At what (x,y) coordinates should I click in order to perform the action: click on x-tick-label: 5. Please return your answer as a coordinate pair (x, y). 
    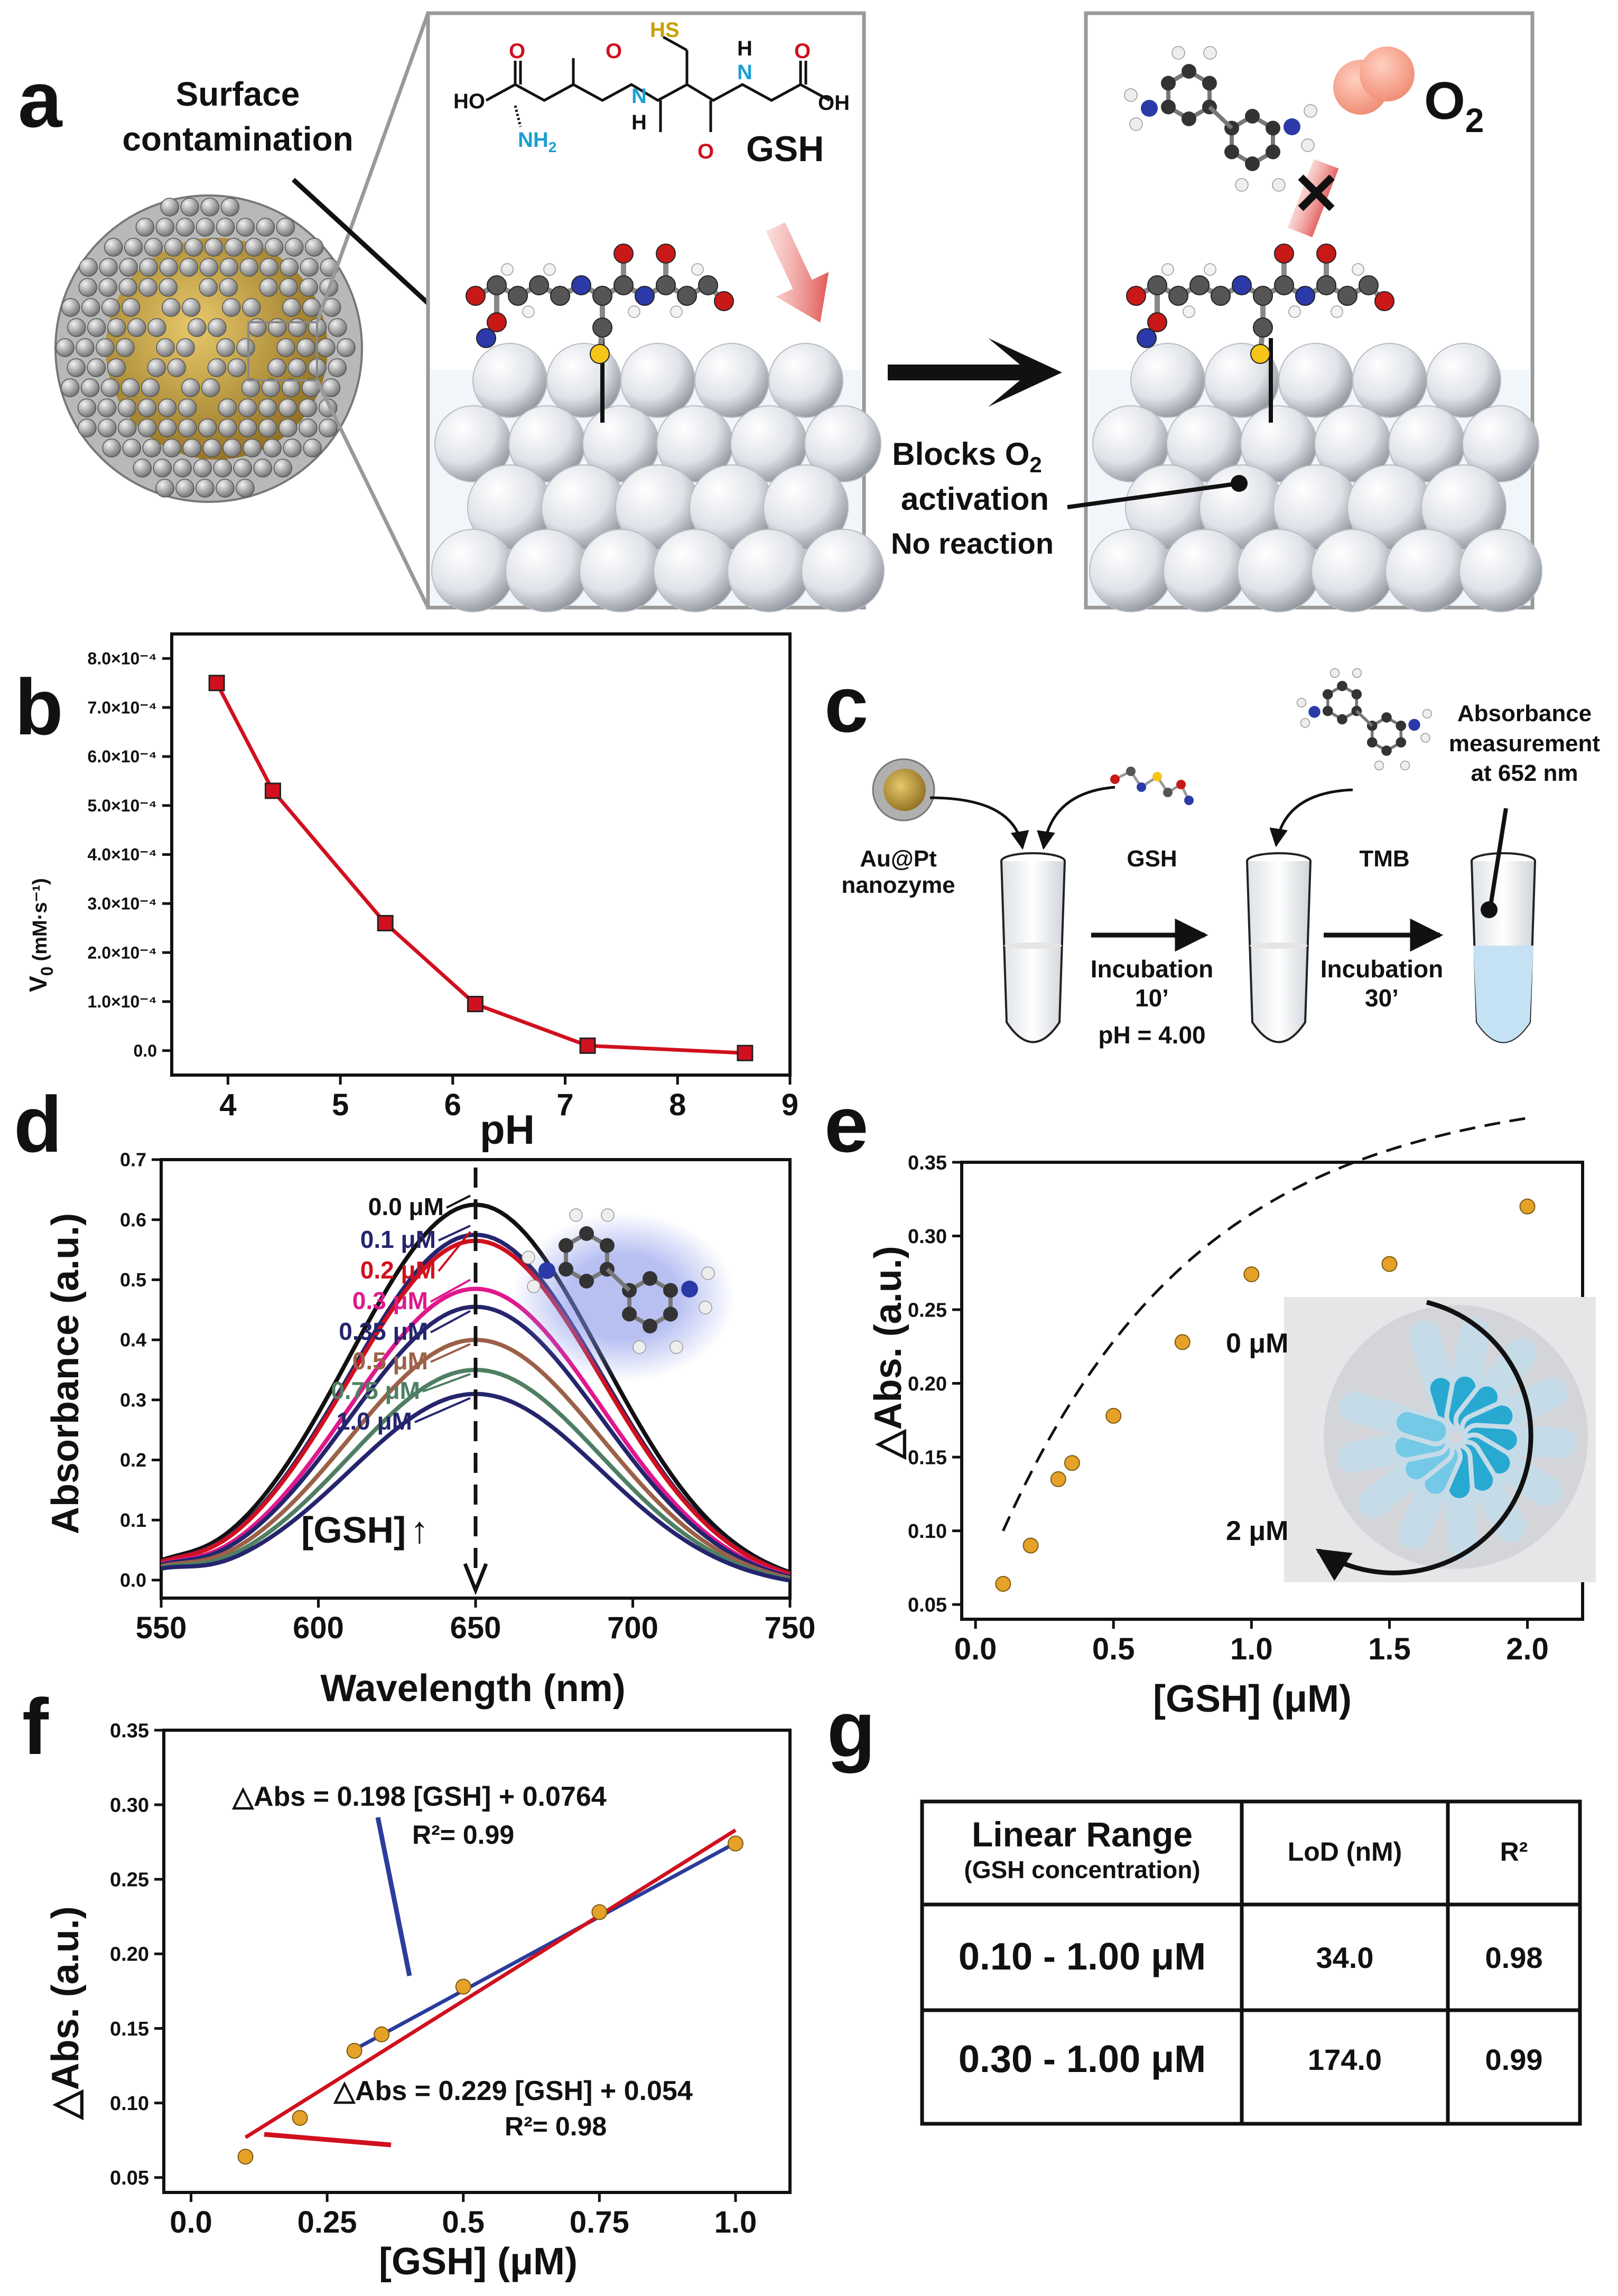
    Looking at the image, I should click on (341, 1105).